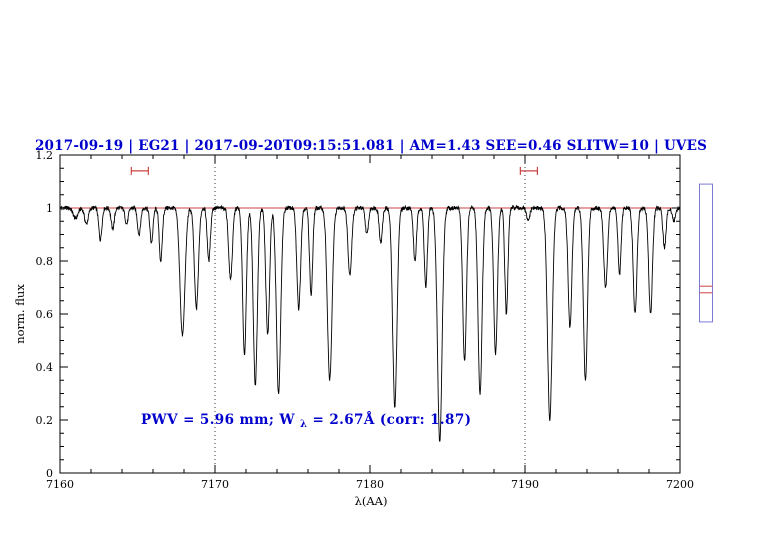  What do you see at coordinates (334, 170) in the screenshot?
I see `interval-markers` at bounding box center [334, 170].